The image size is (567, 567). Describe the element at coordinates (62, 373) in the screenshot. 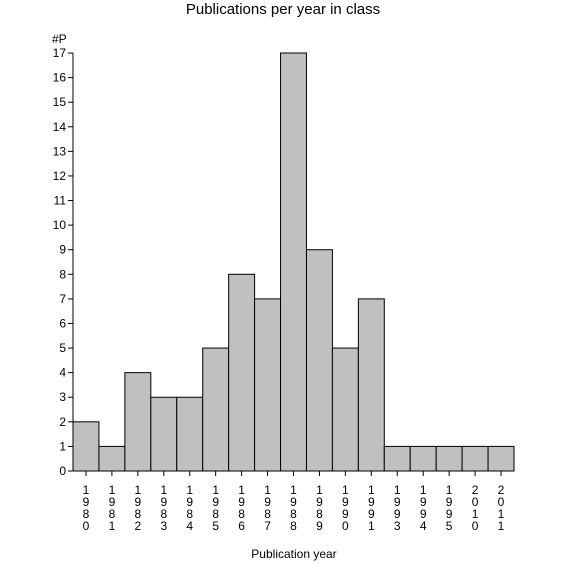

I see `y-tick-label: 4` at that location.